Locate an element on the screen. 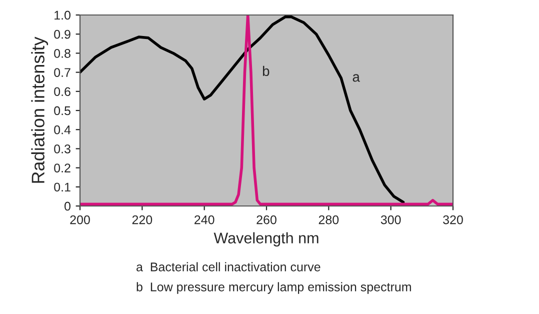  x-axis-title: Wavelength nm is located at coordinates (266, 239).